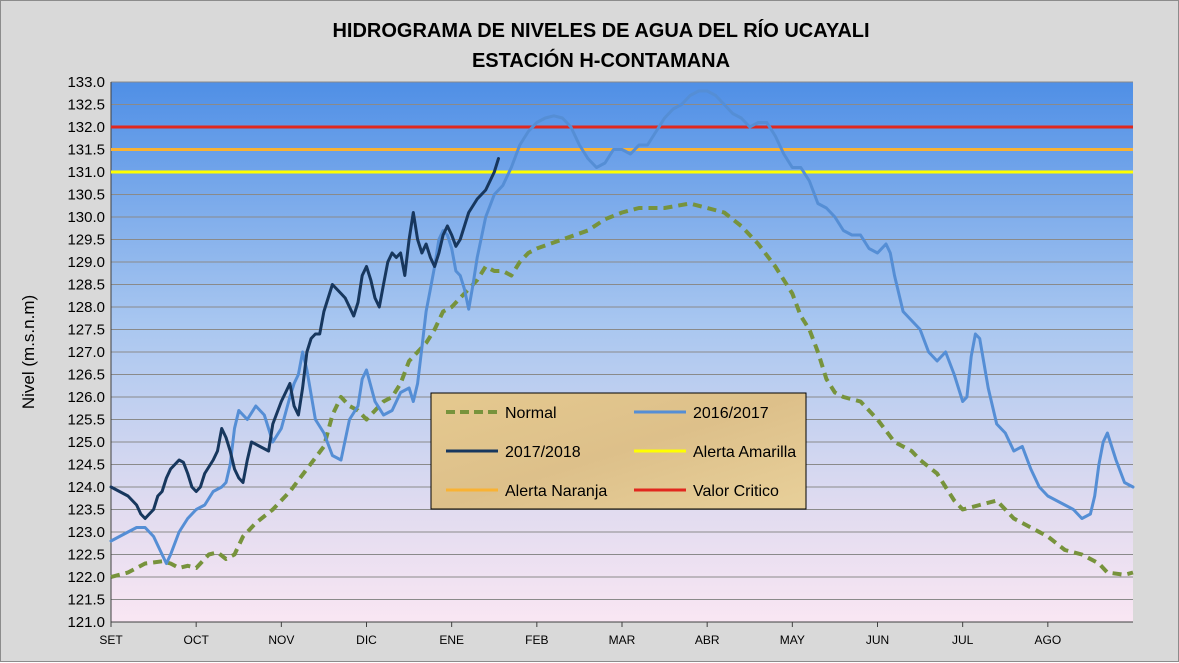 This screenshot has width=1179, height=663. I want to click on y-tick-label: 125.5, so click(86, 420).